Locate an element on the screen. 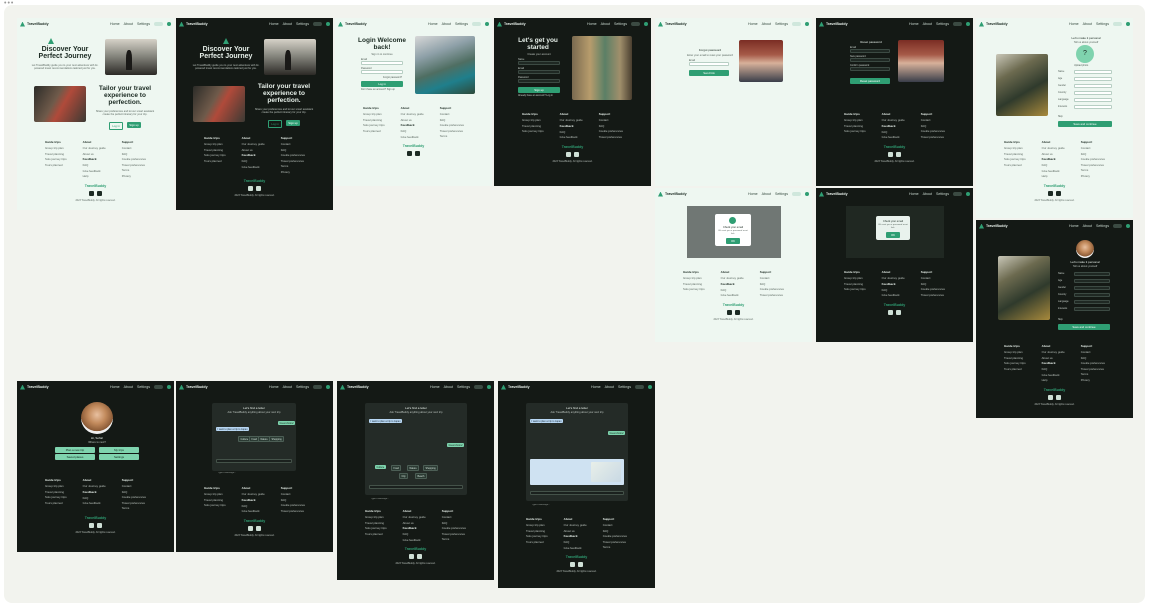  new-password-field is located at coordinates (870, 60).